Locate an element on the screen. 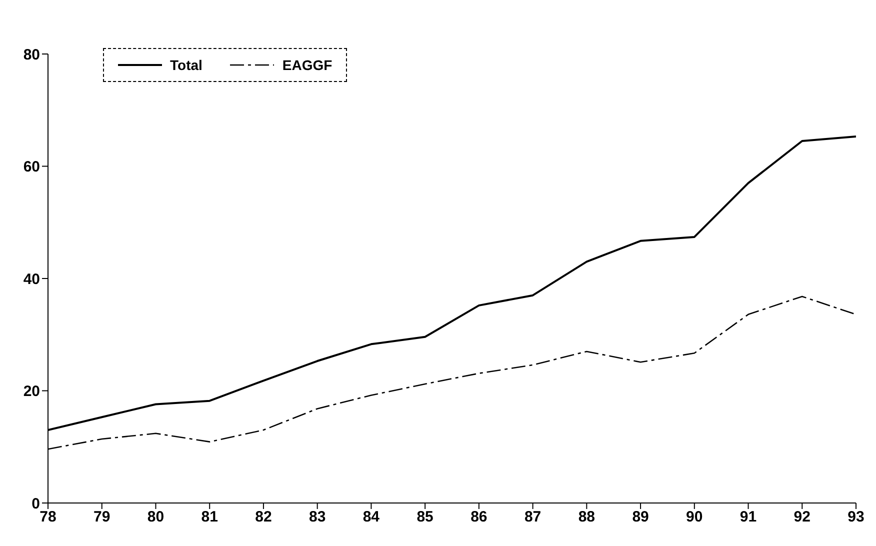 Image resolution: width=876 pixels, height=546 pixels. x-tick-label: 78 is located at coordinates (48, 517).